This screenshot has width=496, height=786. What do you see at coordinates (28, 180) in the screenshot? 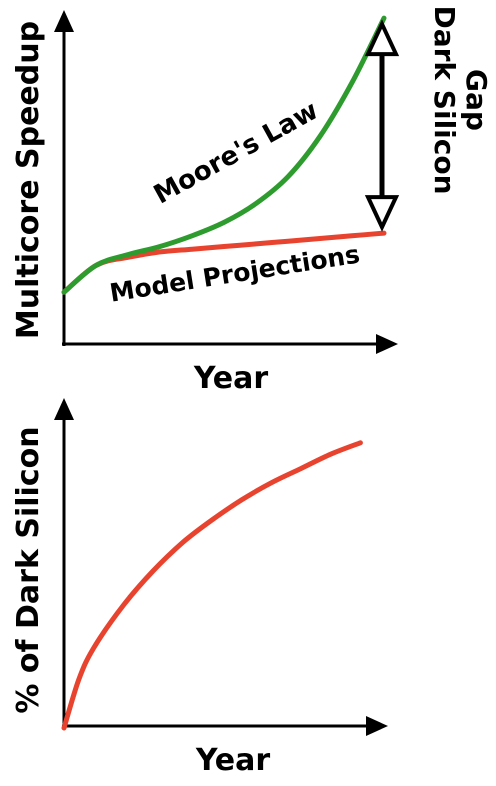
I see `chart-1-y-axis-label: Multicore Speedup` at bounding box center [28, 180].